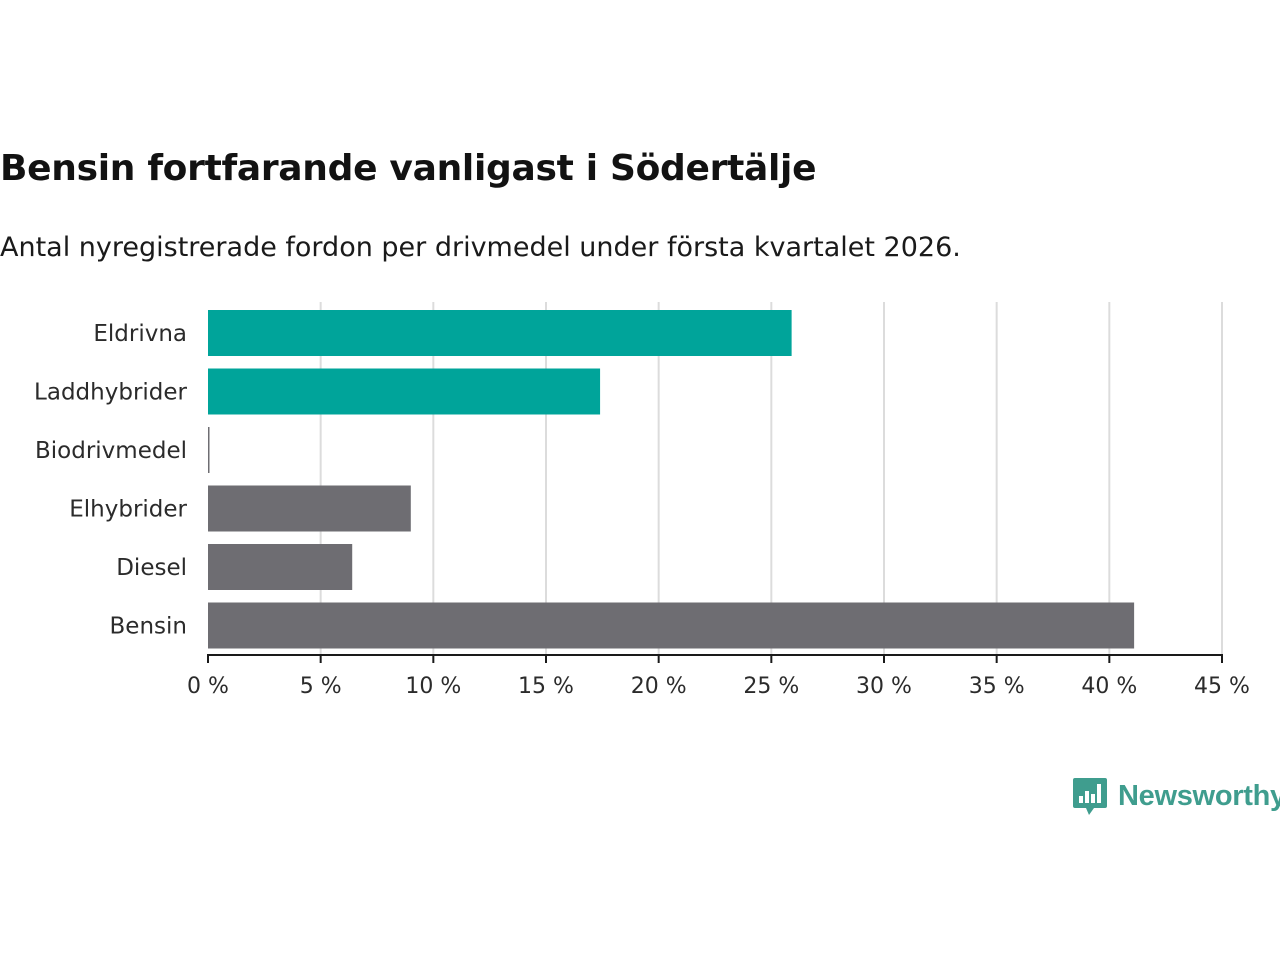 Image resolution: width=1280 pixels, height=960 pixels. I want to click on x-tick-label: 40 %, so click(1109, 686).